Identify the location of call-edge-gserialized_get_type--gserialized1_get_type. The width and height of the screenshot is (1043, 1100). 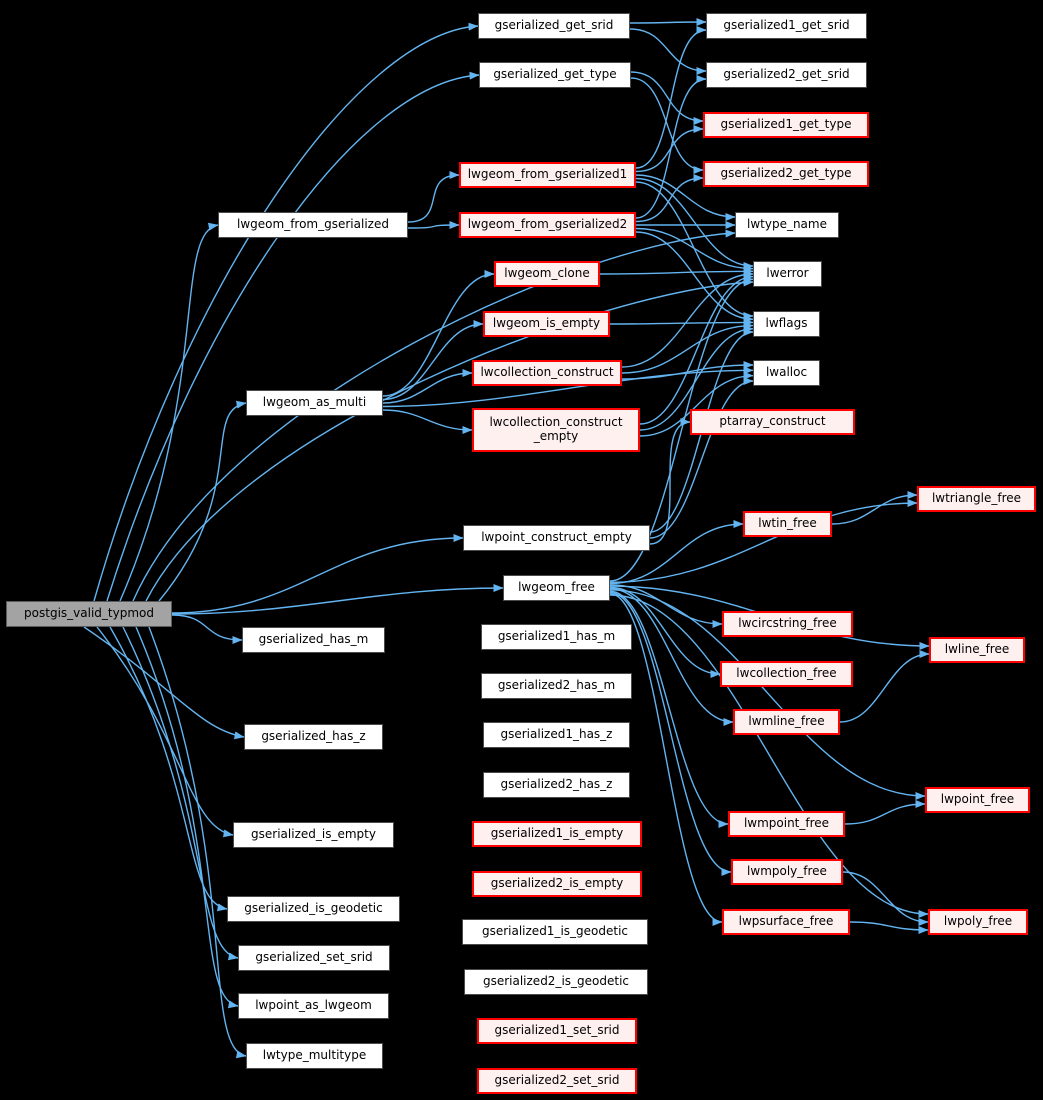
(667, 98).